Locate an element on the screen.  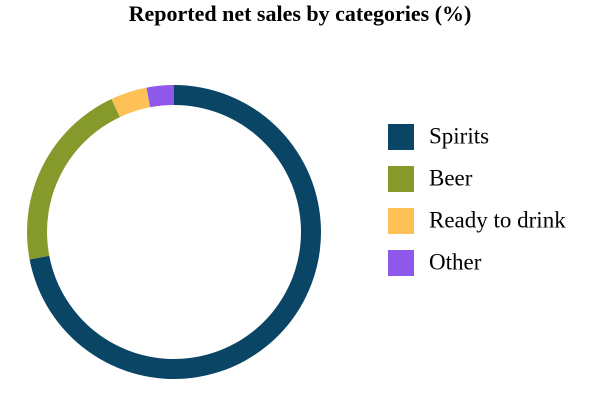
chart-title: Reported net sales by categories (%) is located at coordinates (300, 13).